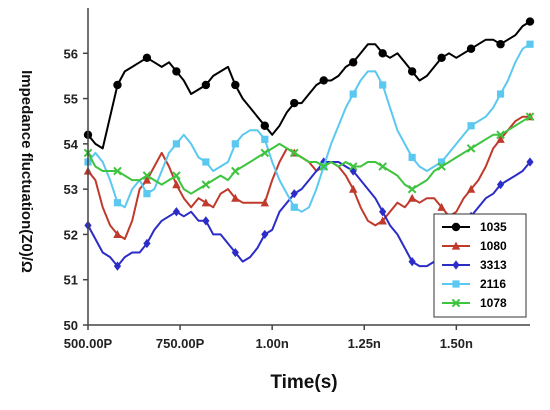 This screenshot has height=410, width=550. Describe the element at coordinates (71, 280) in the screenshot. I see `y-tick-label: 51` at that location.